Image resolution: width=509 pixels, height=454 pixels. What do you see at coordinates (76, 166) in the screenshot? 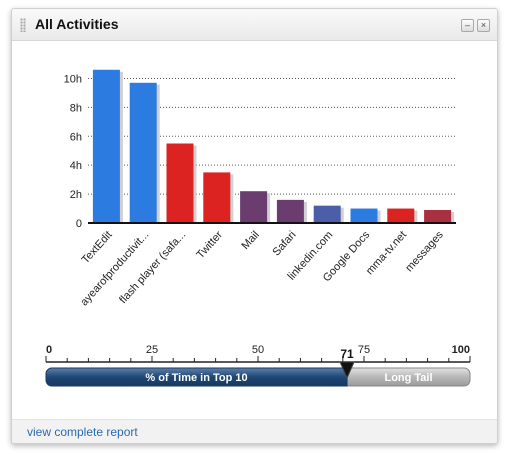
I see `y-tick-label: 4h` at bounding box center [76, 166].